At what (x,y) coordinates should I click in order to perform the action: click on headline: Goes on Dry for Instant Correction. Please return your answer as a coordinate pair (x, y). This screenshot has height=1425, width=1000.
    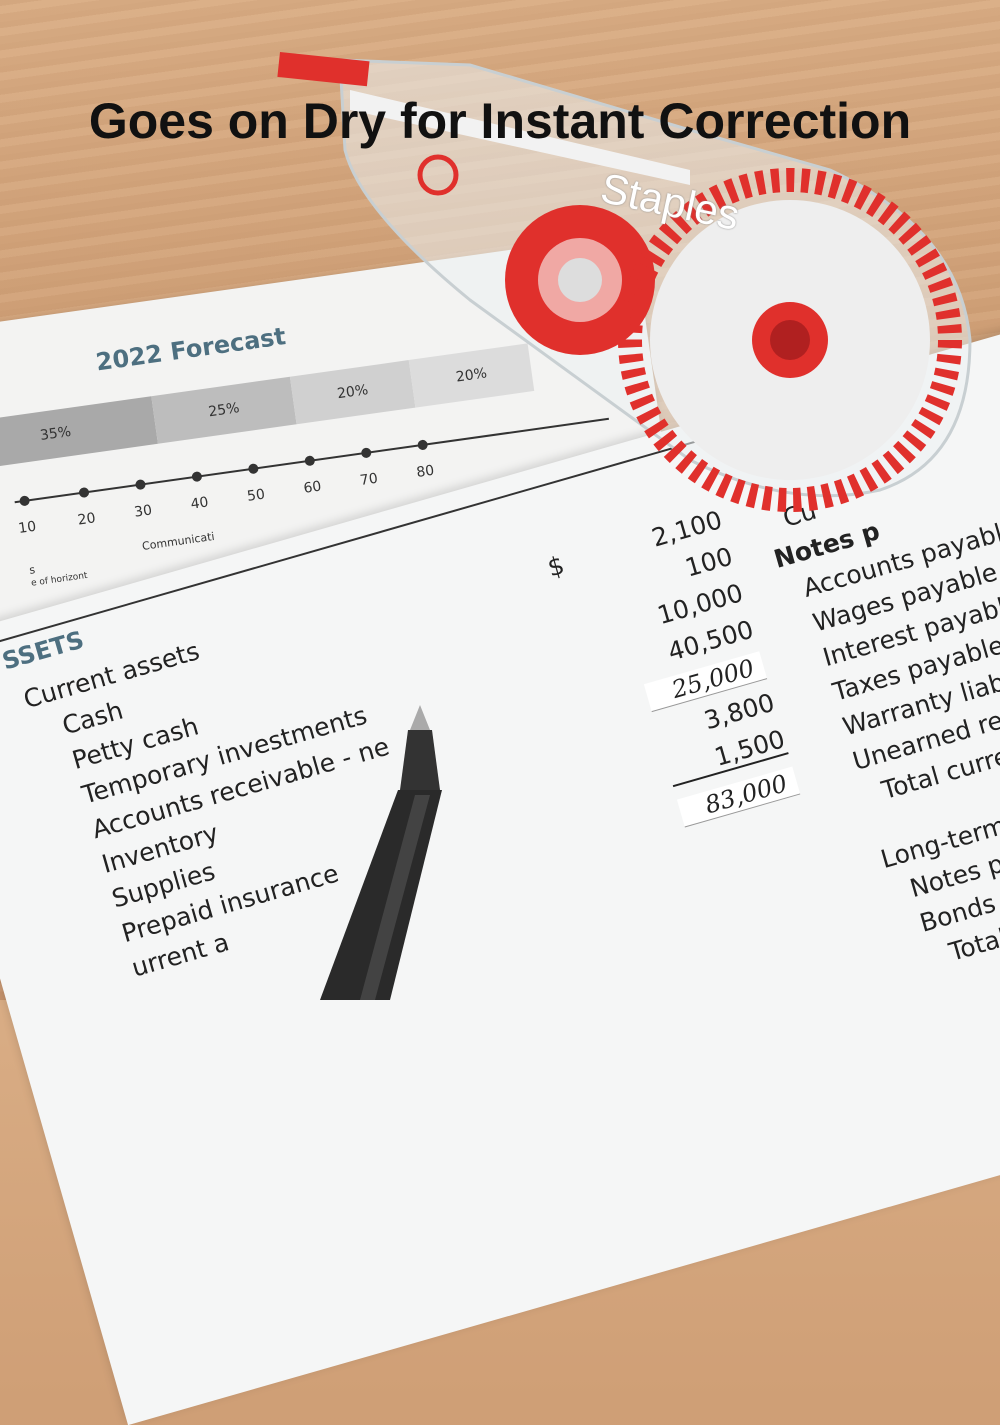
    Looking at the image, I should click on (500, 121).